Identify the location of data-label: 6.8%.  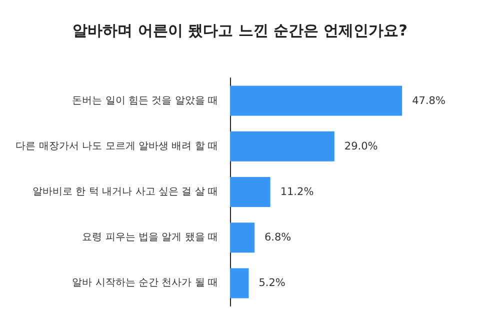
(278, 238).